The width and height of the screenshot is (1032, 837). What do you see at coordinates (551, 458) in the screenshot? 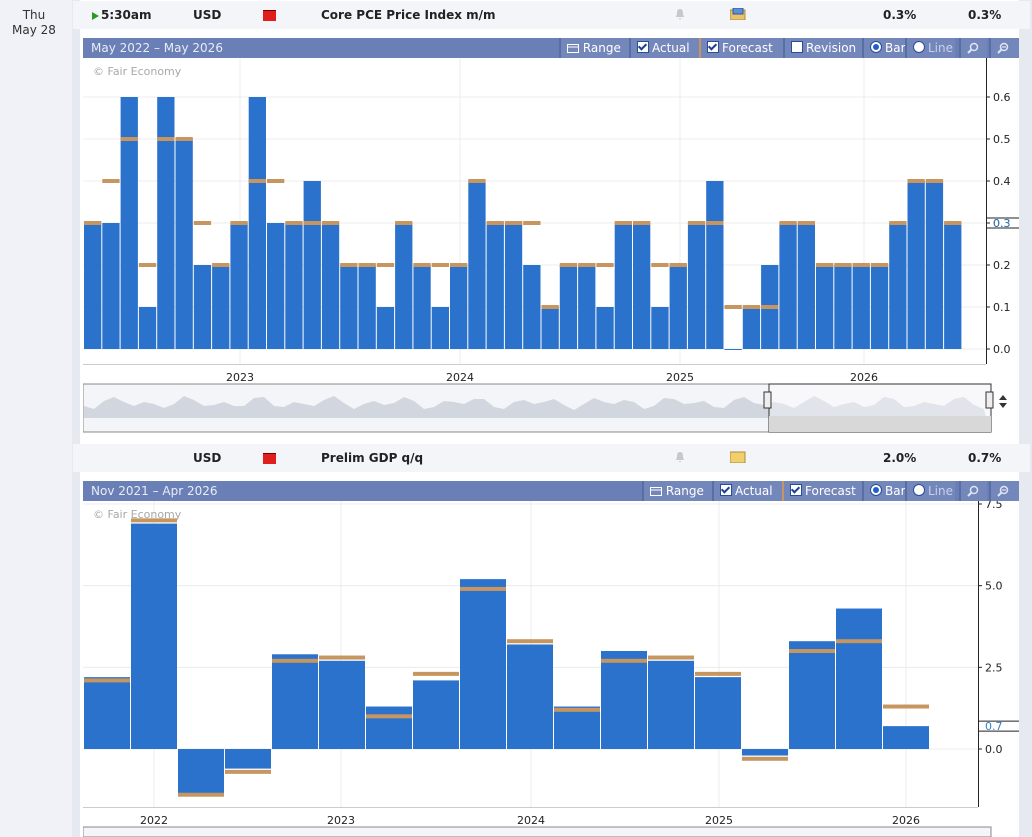
I see `event-row-prelim-gdp: USD Prelim GDP q/q 2.0% 0.7%` at bounding box center [551, 458].